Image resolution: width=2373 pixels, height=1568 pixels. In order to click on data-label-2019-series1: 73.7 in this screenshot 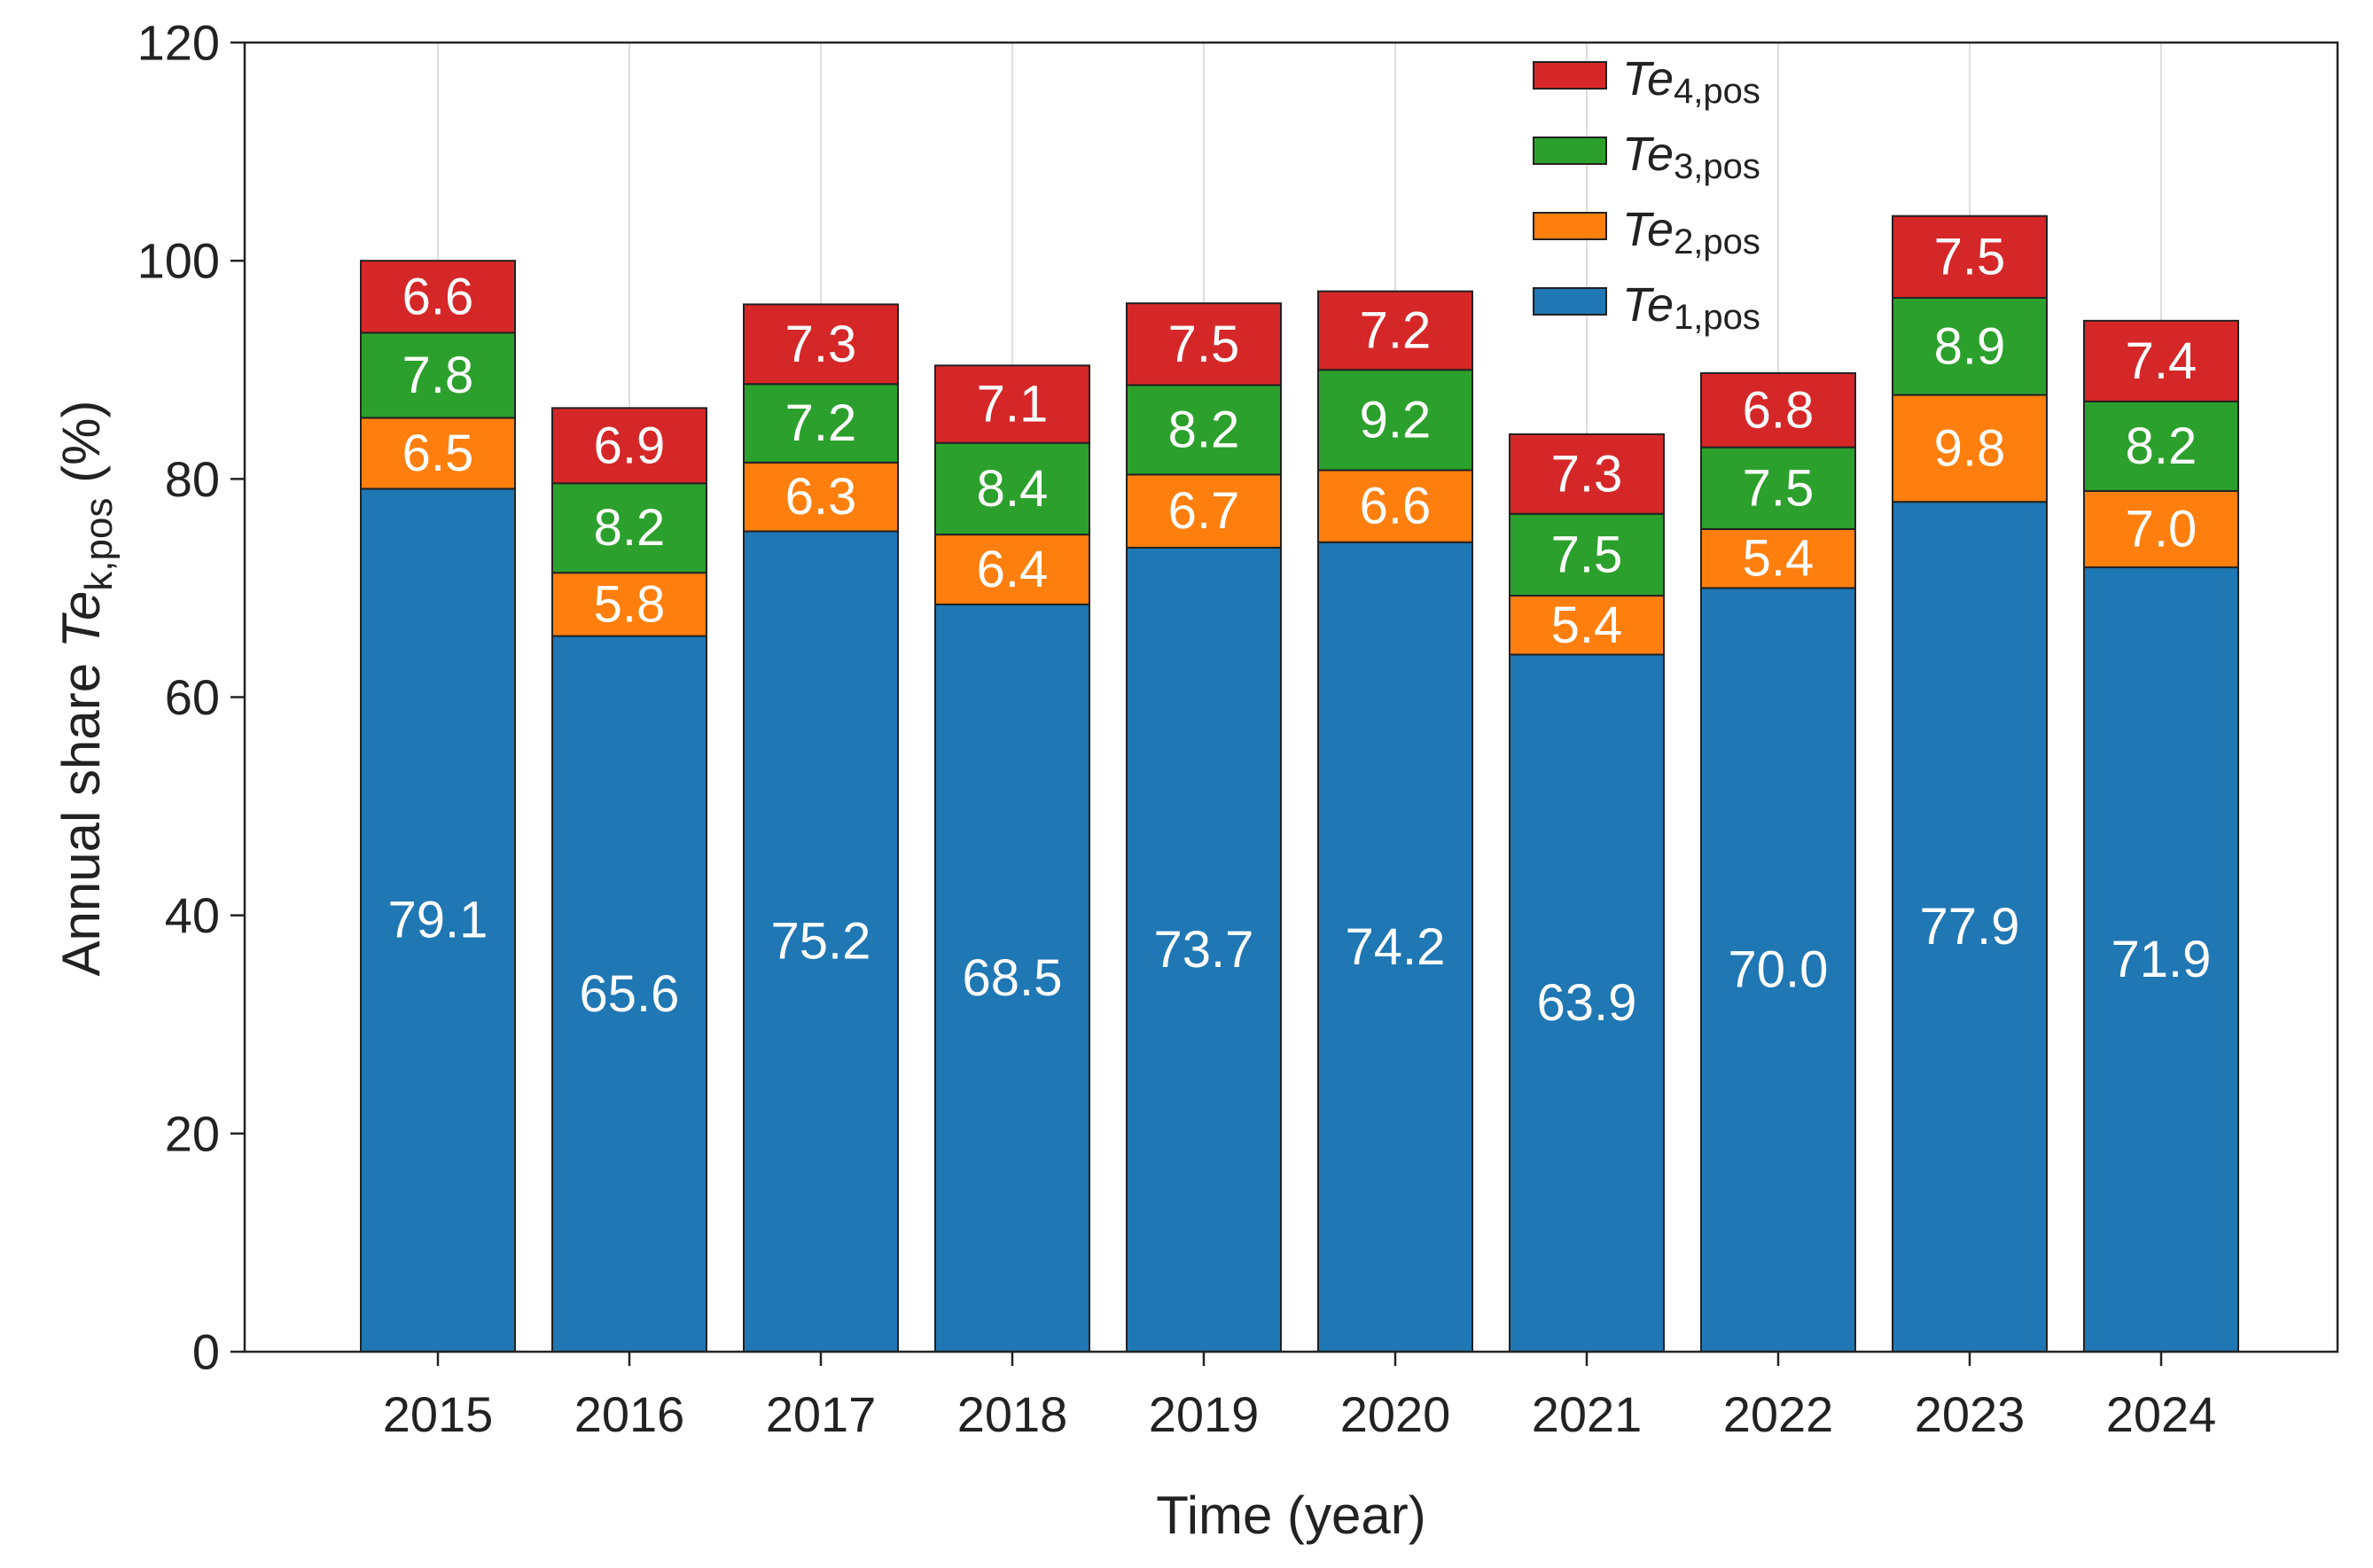, I will do `click(1204, 950)`.